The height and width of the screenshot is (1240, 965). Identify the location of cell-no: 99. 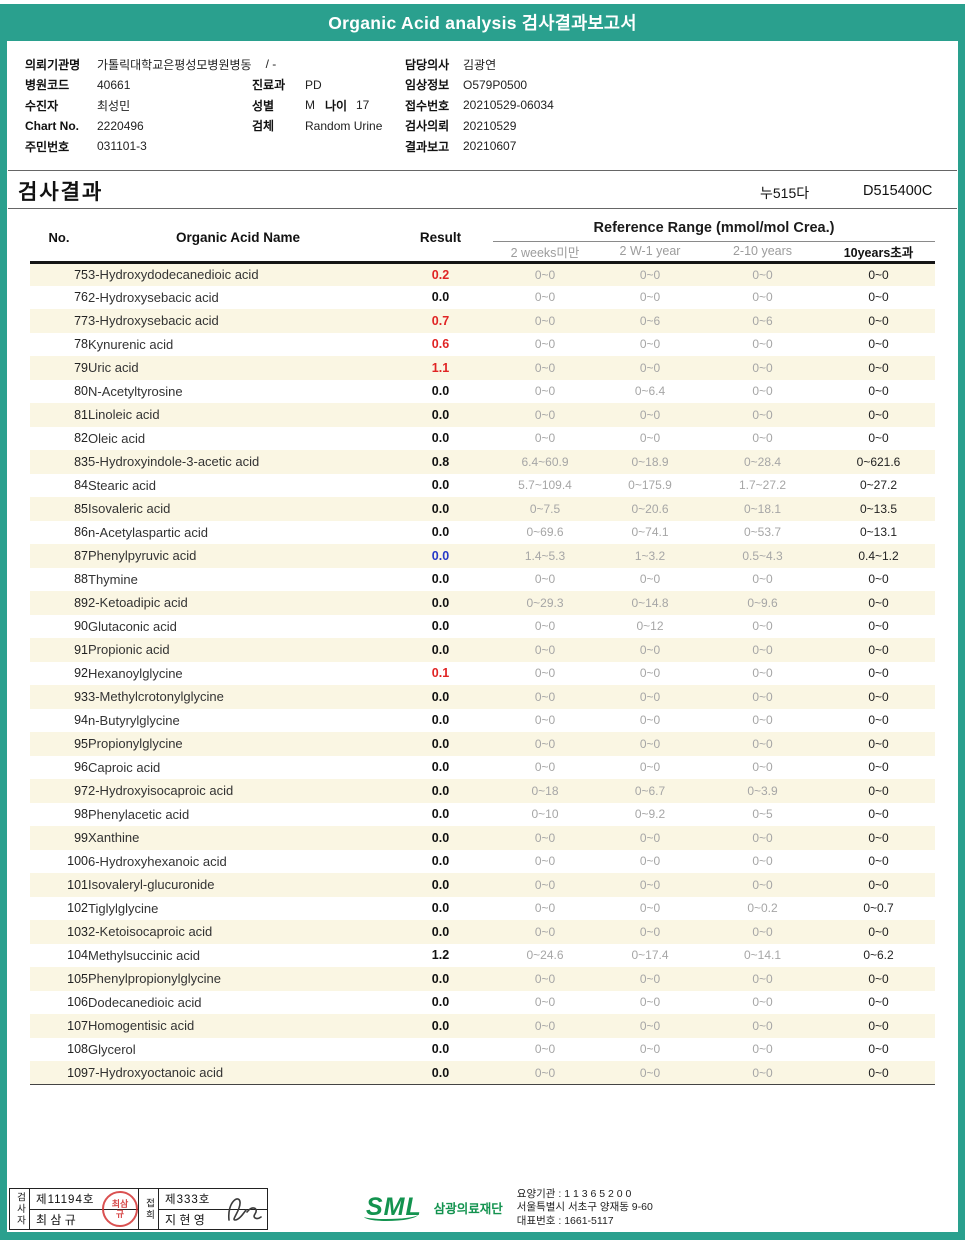
(81, 837).